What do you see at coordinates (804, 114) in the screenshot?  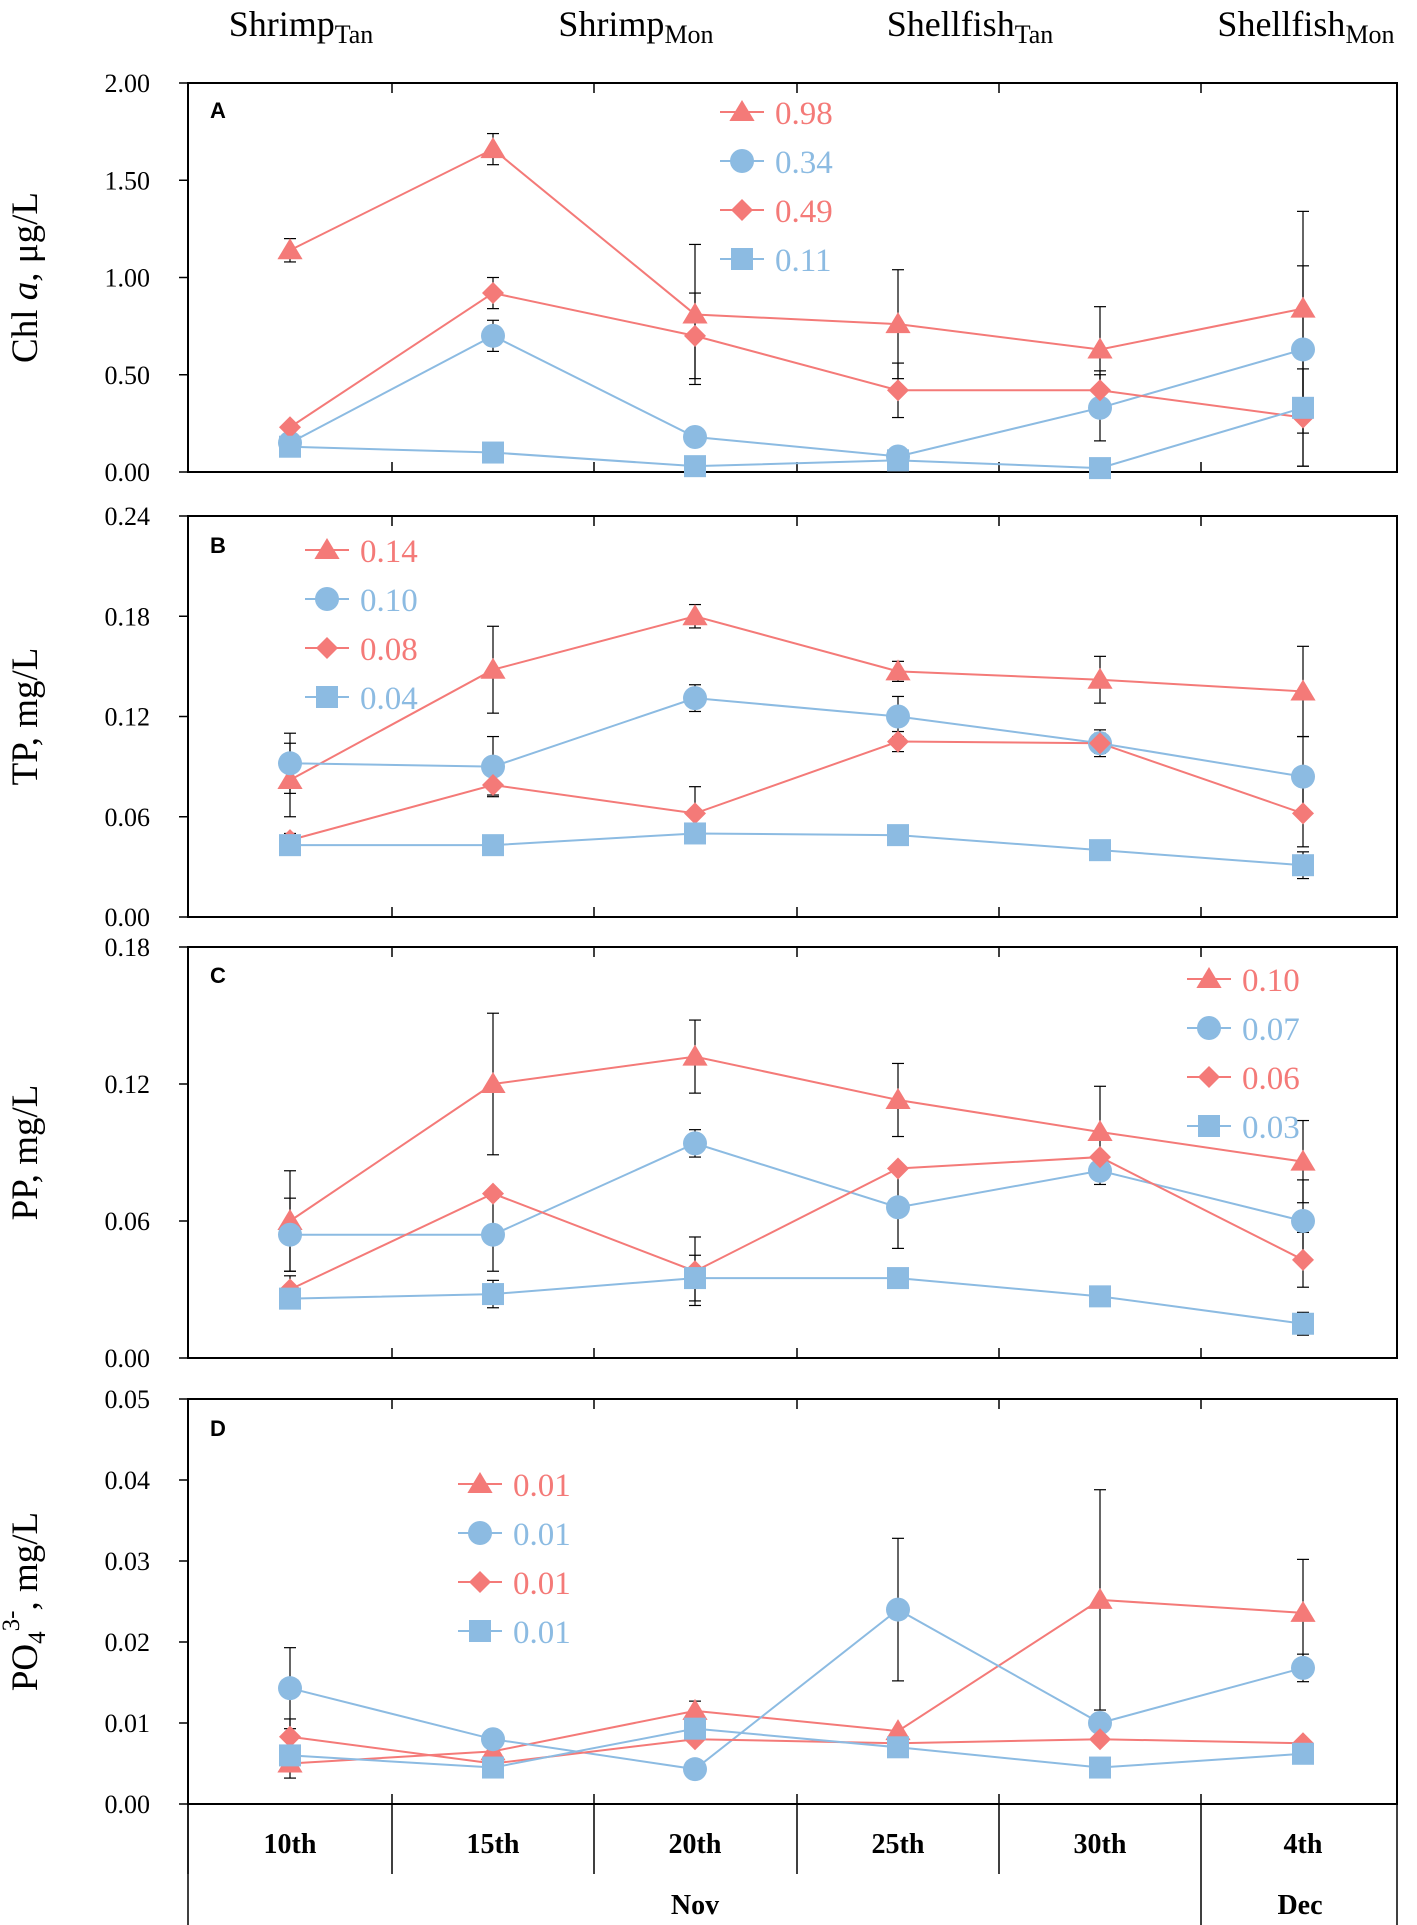 I see `legend-label: 0.98` at bounding box center [804, 114].